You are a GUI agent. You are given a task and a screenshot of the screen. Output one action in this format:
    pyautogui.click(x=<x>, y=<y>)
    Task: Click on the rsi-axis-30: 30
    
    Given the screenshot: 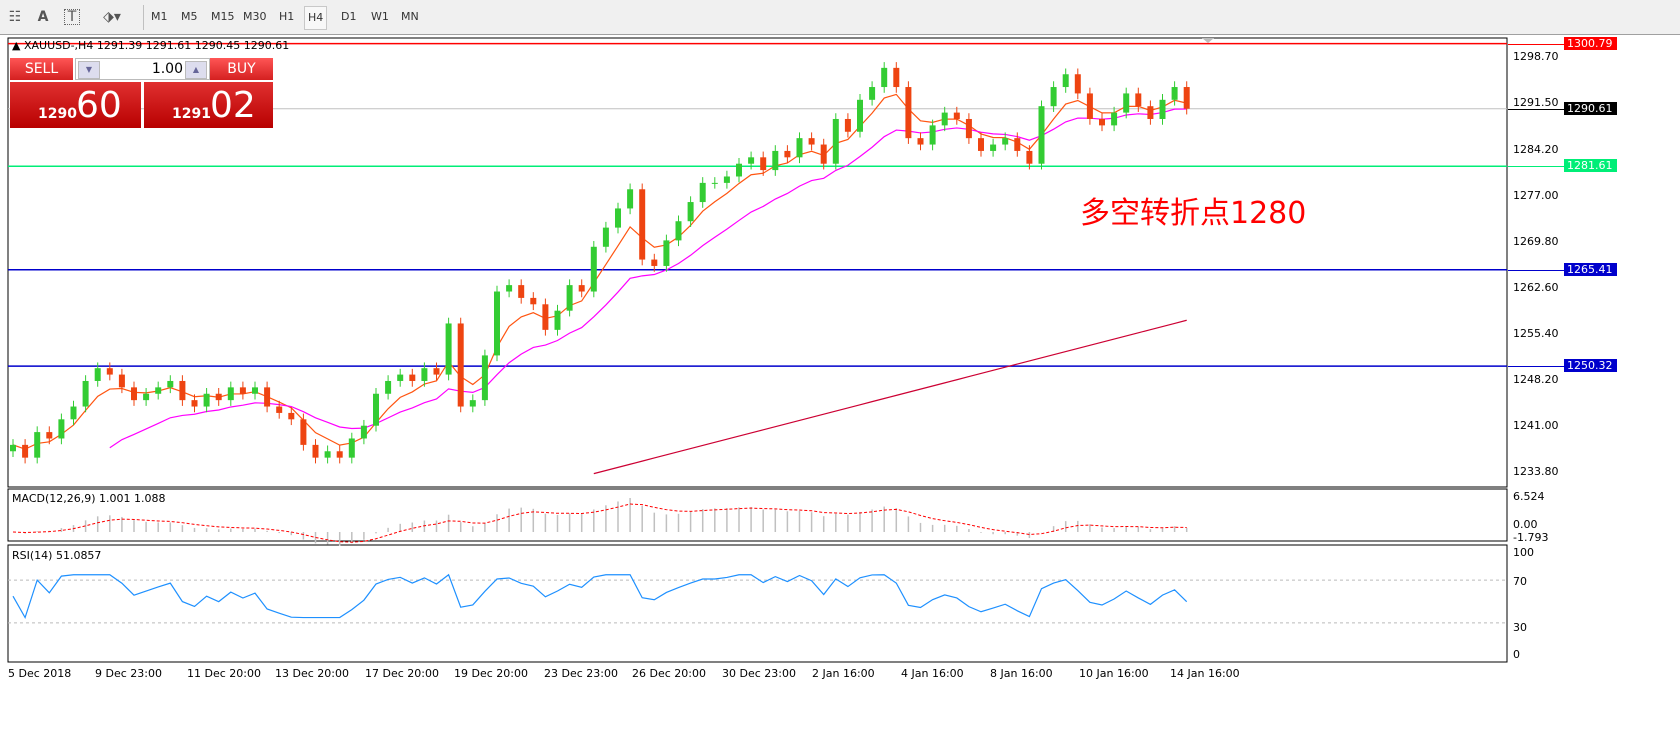 What is the action you would take?
    pyautogui.click(x=1520, y=627)
    